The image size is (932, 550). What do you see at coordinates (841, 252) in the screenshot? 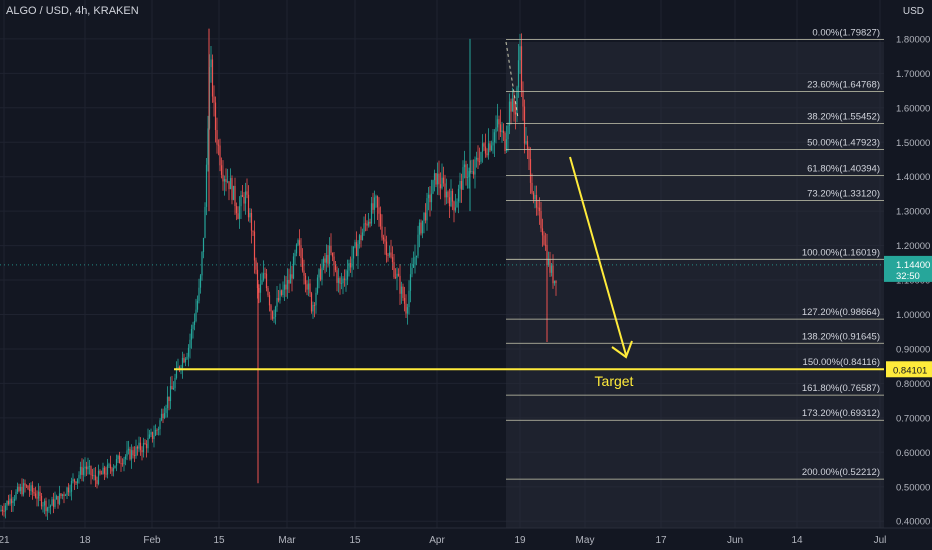
I see `fib-level-label: 100.00%(1.16019)` at bounding box center [841, 252].